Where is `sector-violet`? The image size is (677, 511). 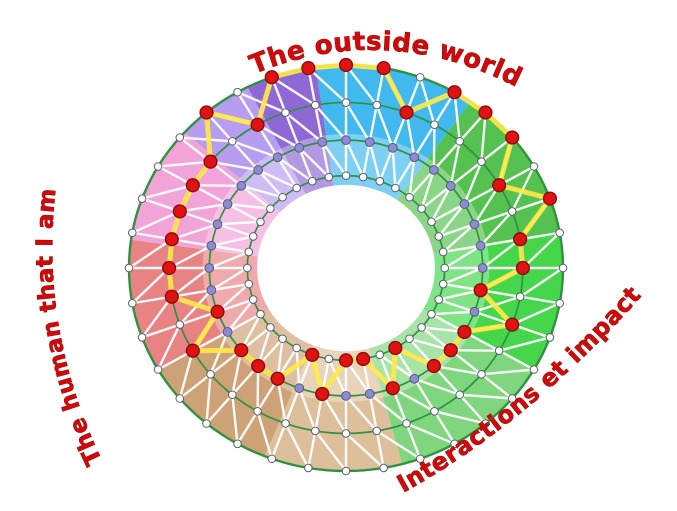
sector-violet is located at coordinates (245, 150).